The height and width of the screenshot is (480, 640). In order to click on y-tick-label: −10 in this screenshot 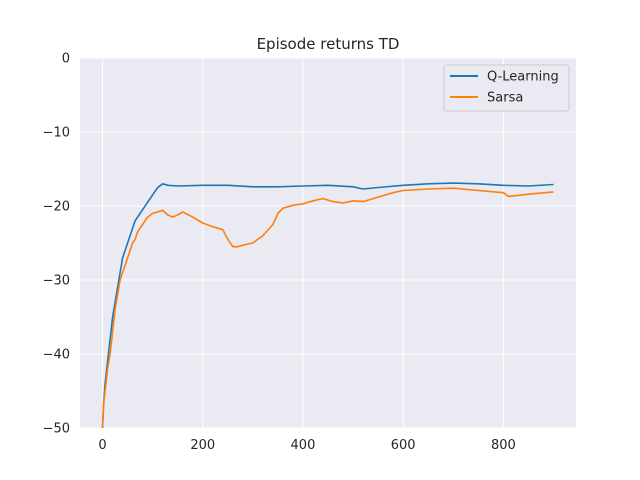, I will do `click(56, 133)`.